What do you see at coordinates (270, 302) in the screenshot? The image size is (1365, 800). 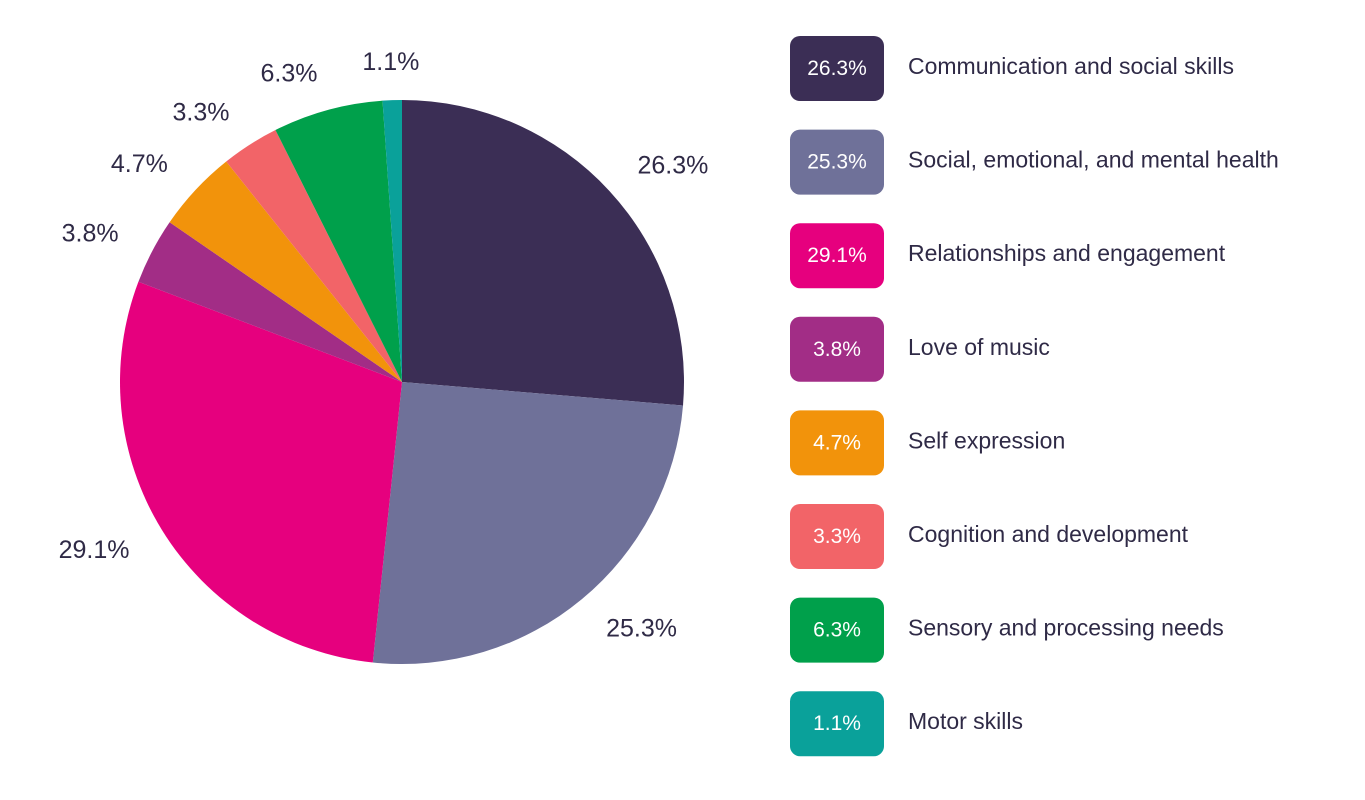 I see `pie-slice-love-of-music` at bounding box center [270, 302].